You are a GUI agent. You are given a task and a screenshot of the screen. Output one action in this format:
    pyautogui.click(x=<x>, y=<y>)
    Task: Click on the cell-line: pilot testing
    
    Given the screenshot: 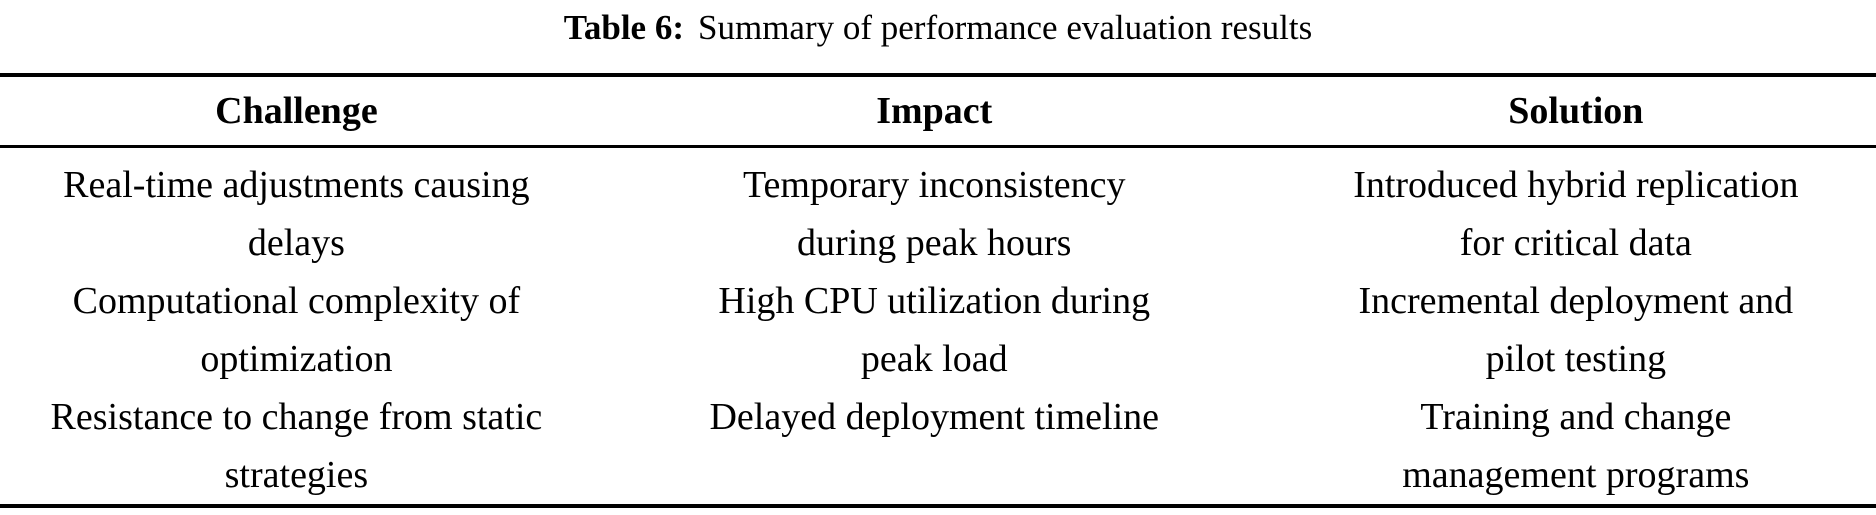 What is the action you would take?
    pyautogui.click(x=1576, y=359)
    